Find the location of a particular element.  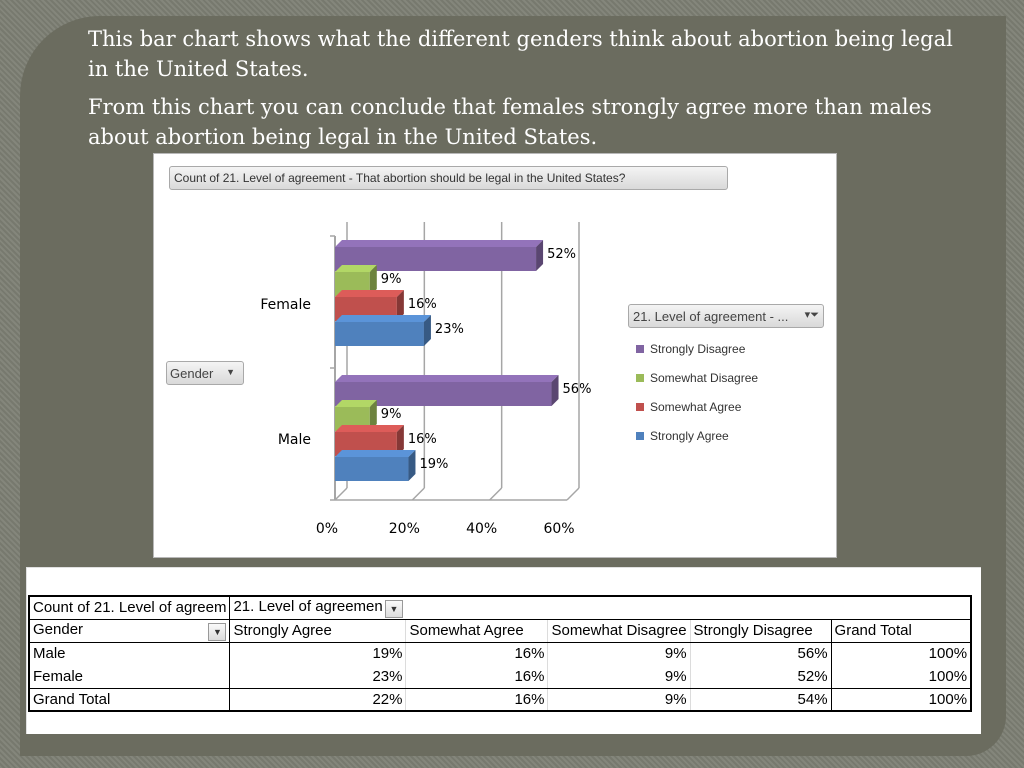

category-label: Male is located at coordinates (294, 440).